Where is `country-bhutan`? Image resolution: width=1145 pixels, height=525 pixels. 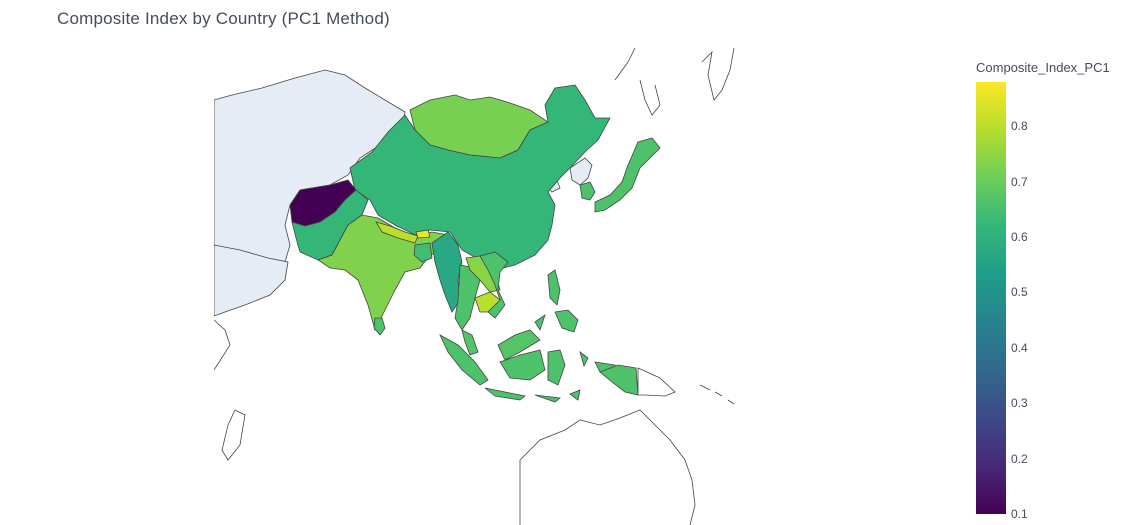
country-bhutan is located at coordinates (423, 234).